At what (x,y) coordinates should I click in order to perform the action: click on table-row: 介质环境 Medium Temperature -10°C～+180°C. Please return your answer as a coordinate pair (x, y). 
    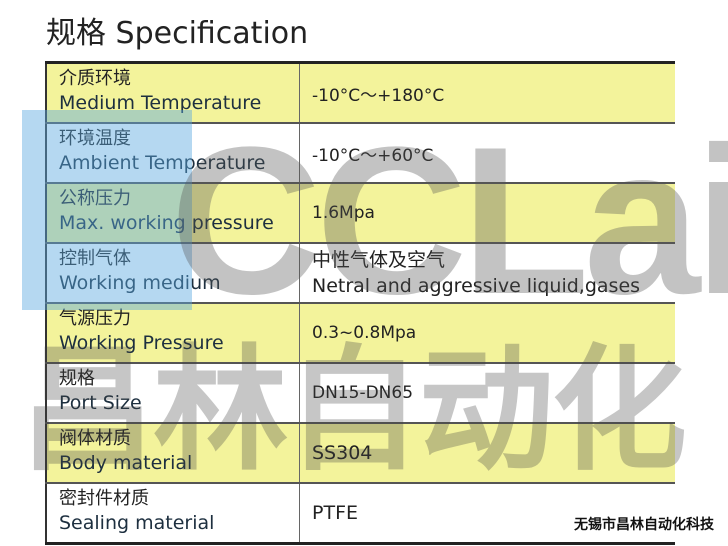
    Looking at the image, I should click on (360, 94).